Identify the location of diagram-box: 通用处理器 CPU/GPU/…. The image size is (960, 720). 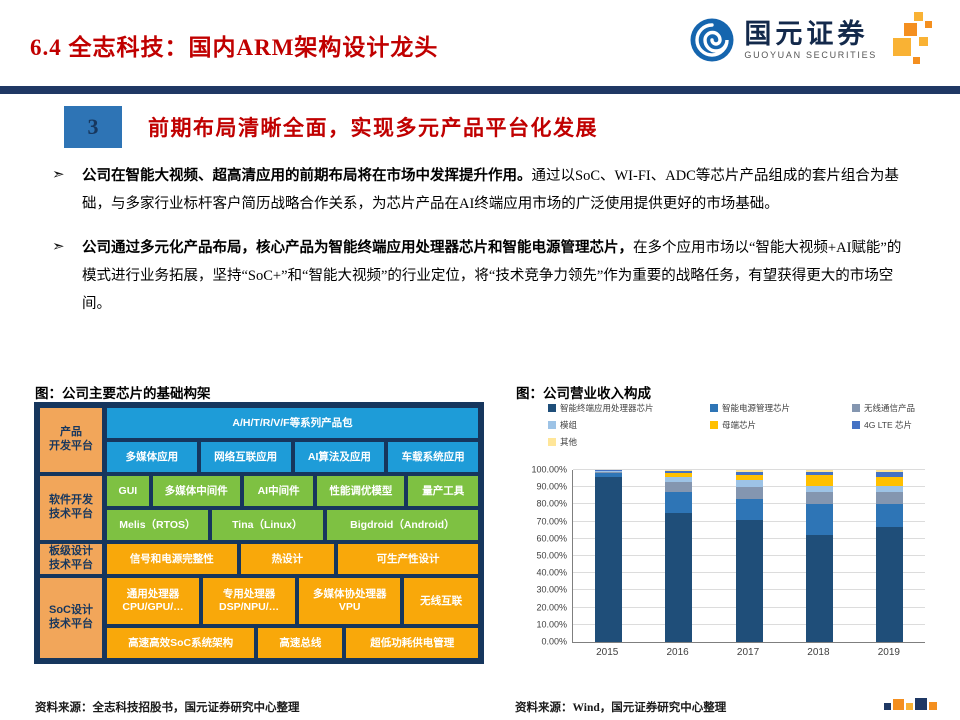
(153, 601).